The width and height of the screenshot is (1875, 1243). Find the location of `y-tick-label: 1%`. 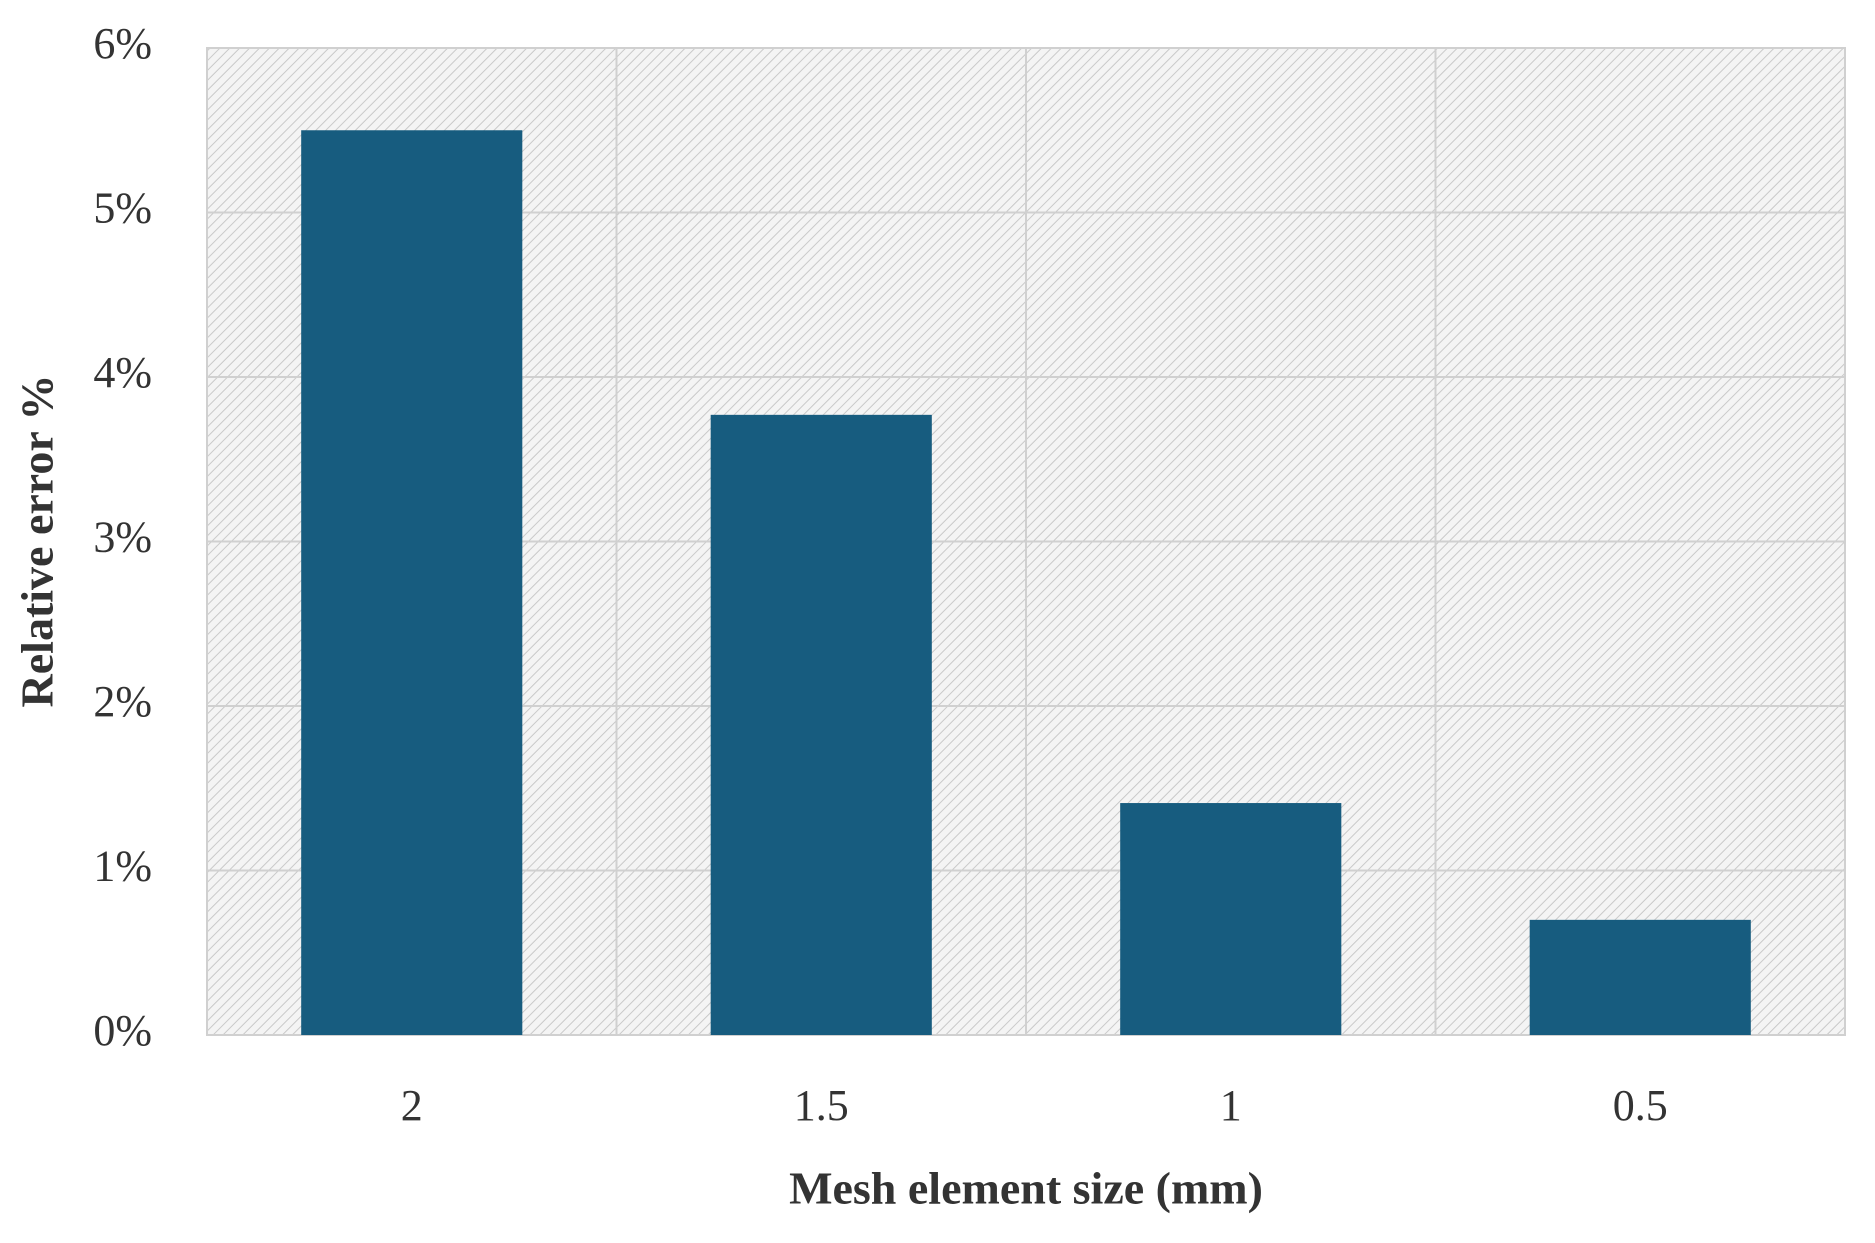

y-tick-label: 1% is located at coordinates (122, 866).